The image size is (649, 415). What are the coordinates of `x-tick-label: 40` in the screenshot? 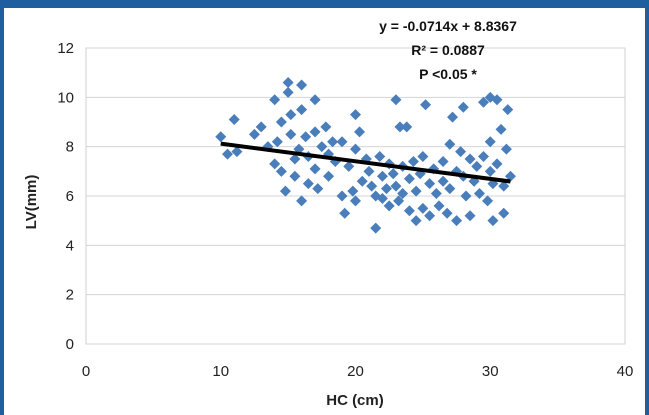 It's located at (625, 371).